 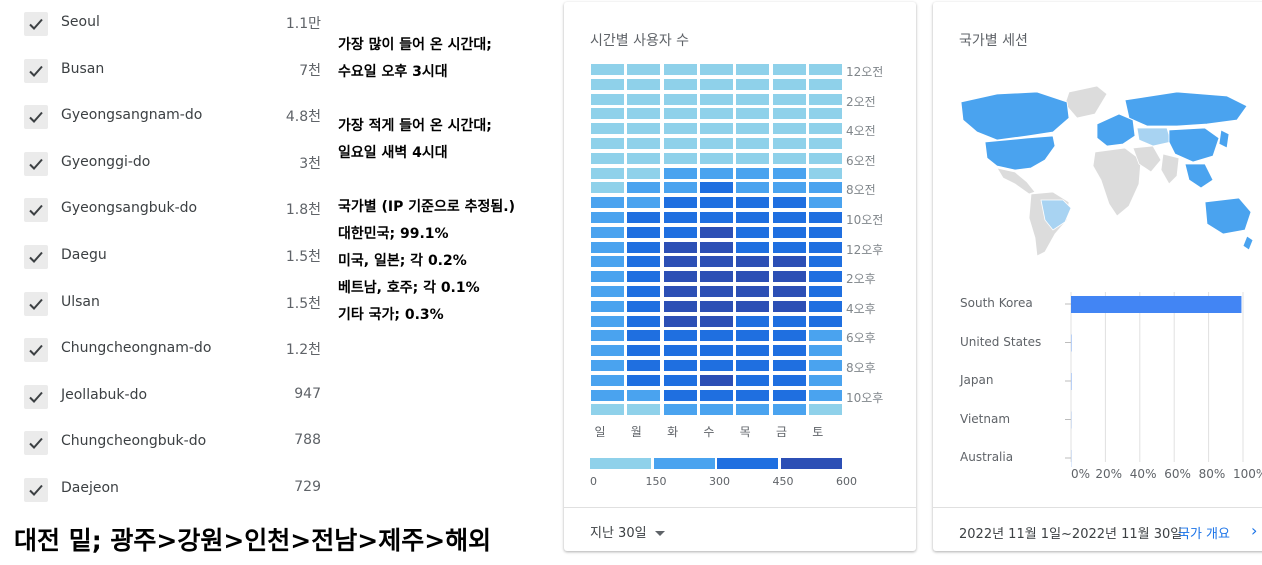 I want to click on country-overview-link: 국가 개요, so click(x=1204, y=534).